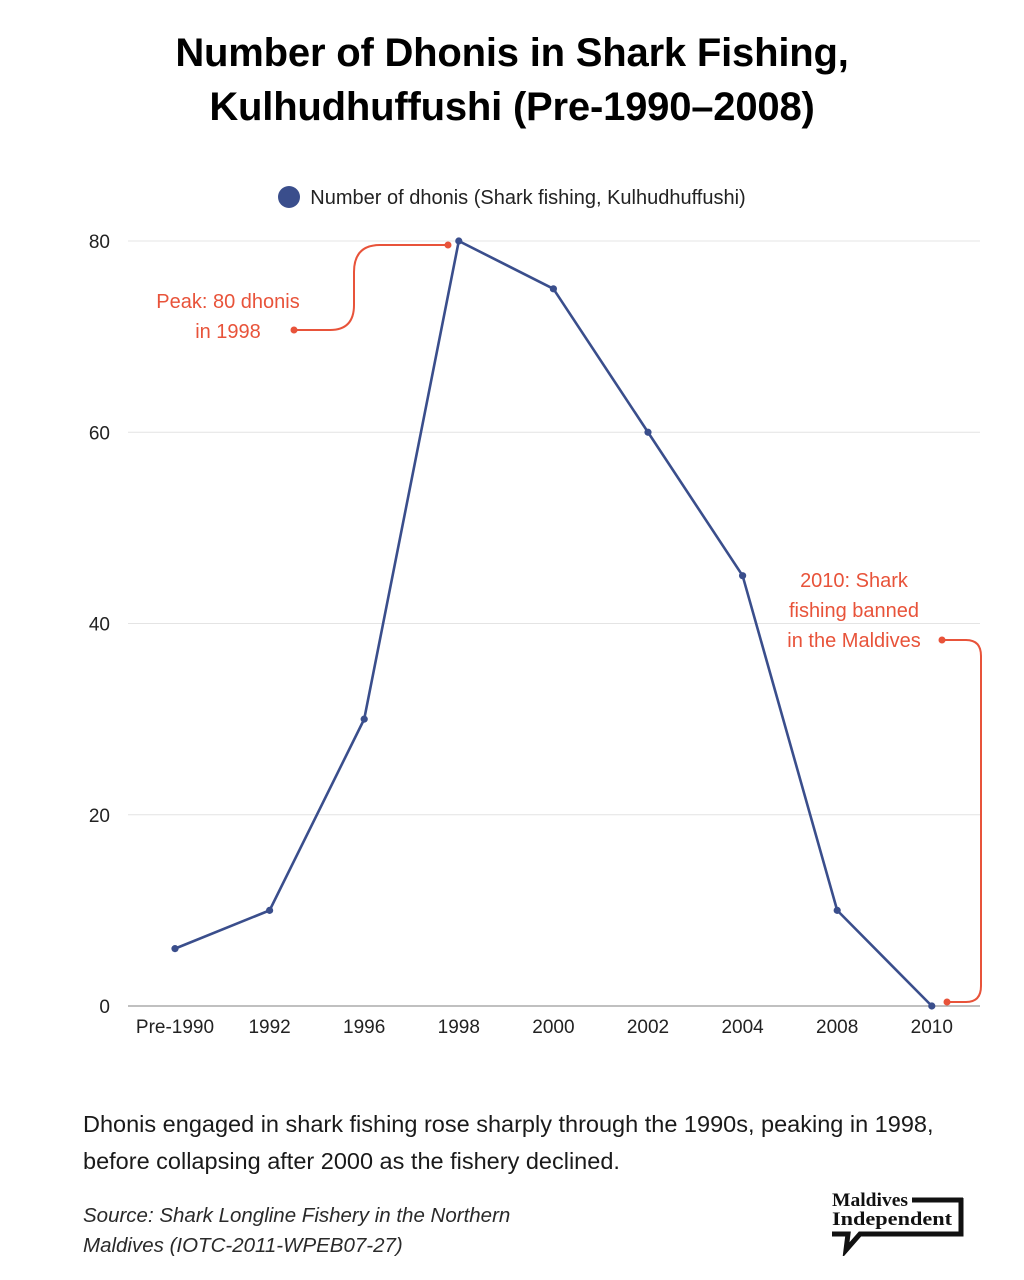 Image resolution: width=1024 pixels, height=1280 pixels. I want to click on y-tick-label: 20, so click(99, 816).